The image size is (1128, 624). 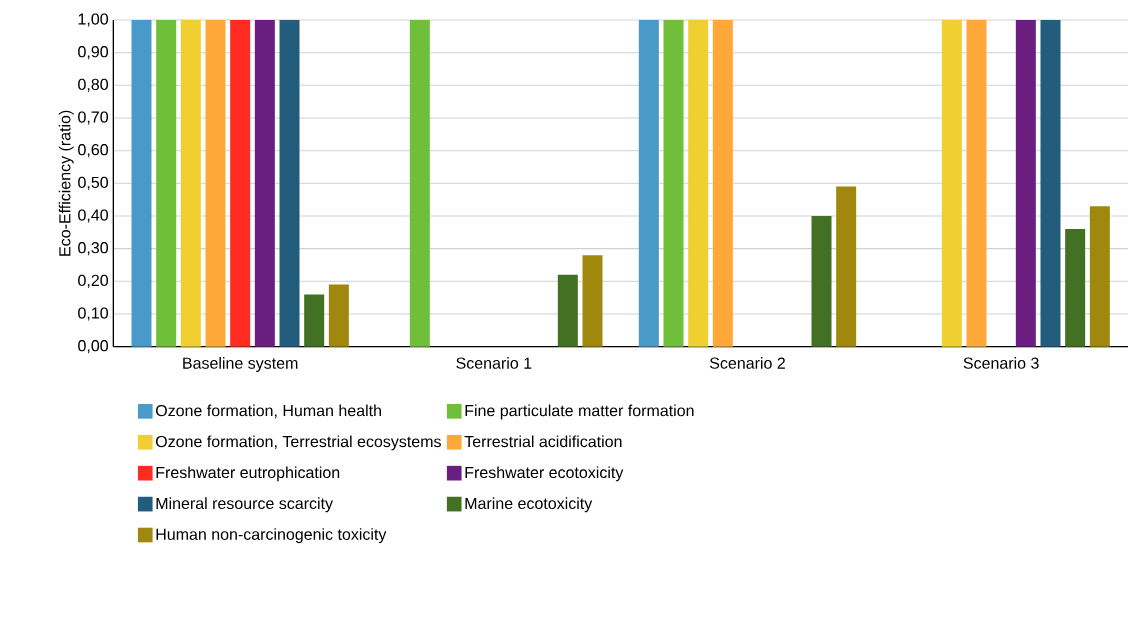 I want to click on x-tick-label: Scenario 1, so click(x=494, y=363).